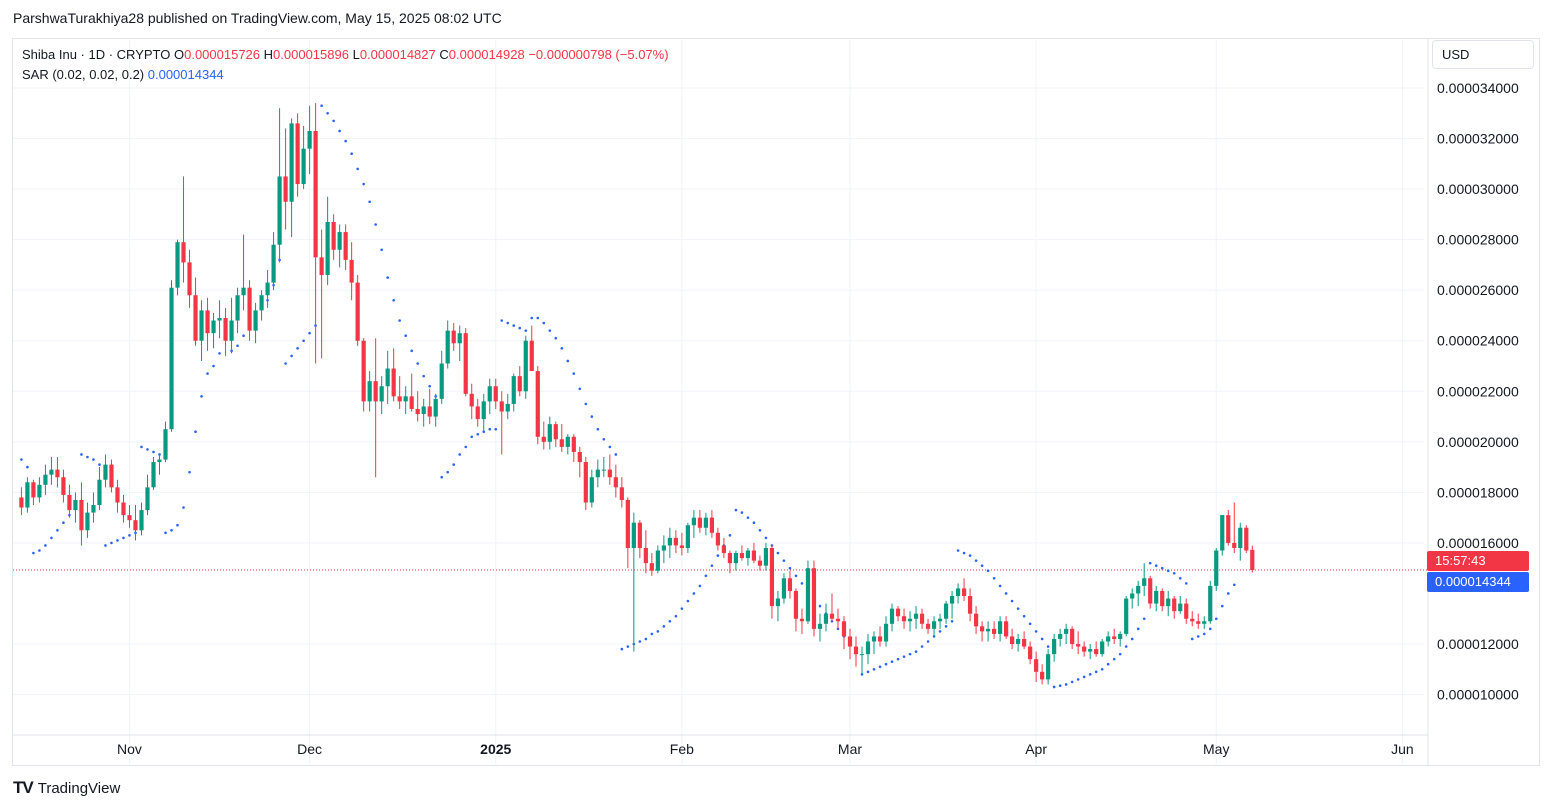 The width and height of the screenshot is (1554, 810). Describe the element at coordinates (83, 74) in the screenshot. I see `sar-label: SAR (0.02, 0.02, 0.2)` at that location.